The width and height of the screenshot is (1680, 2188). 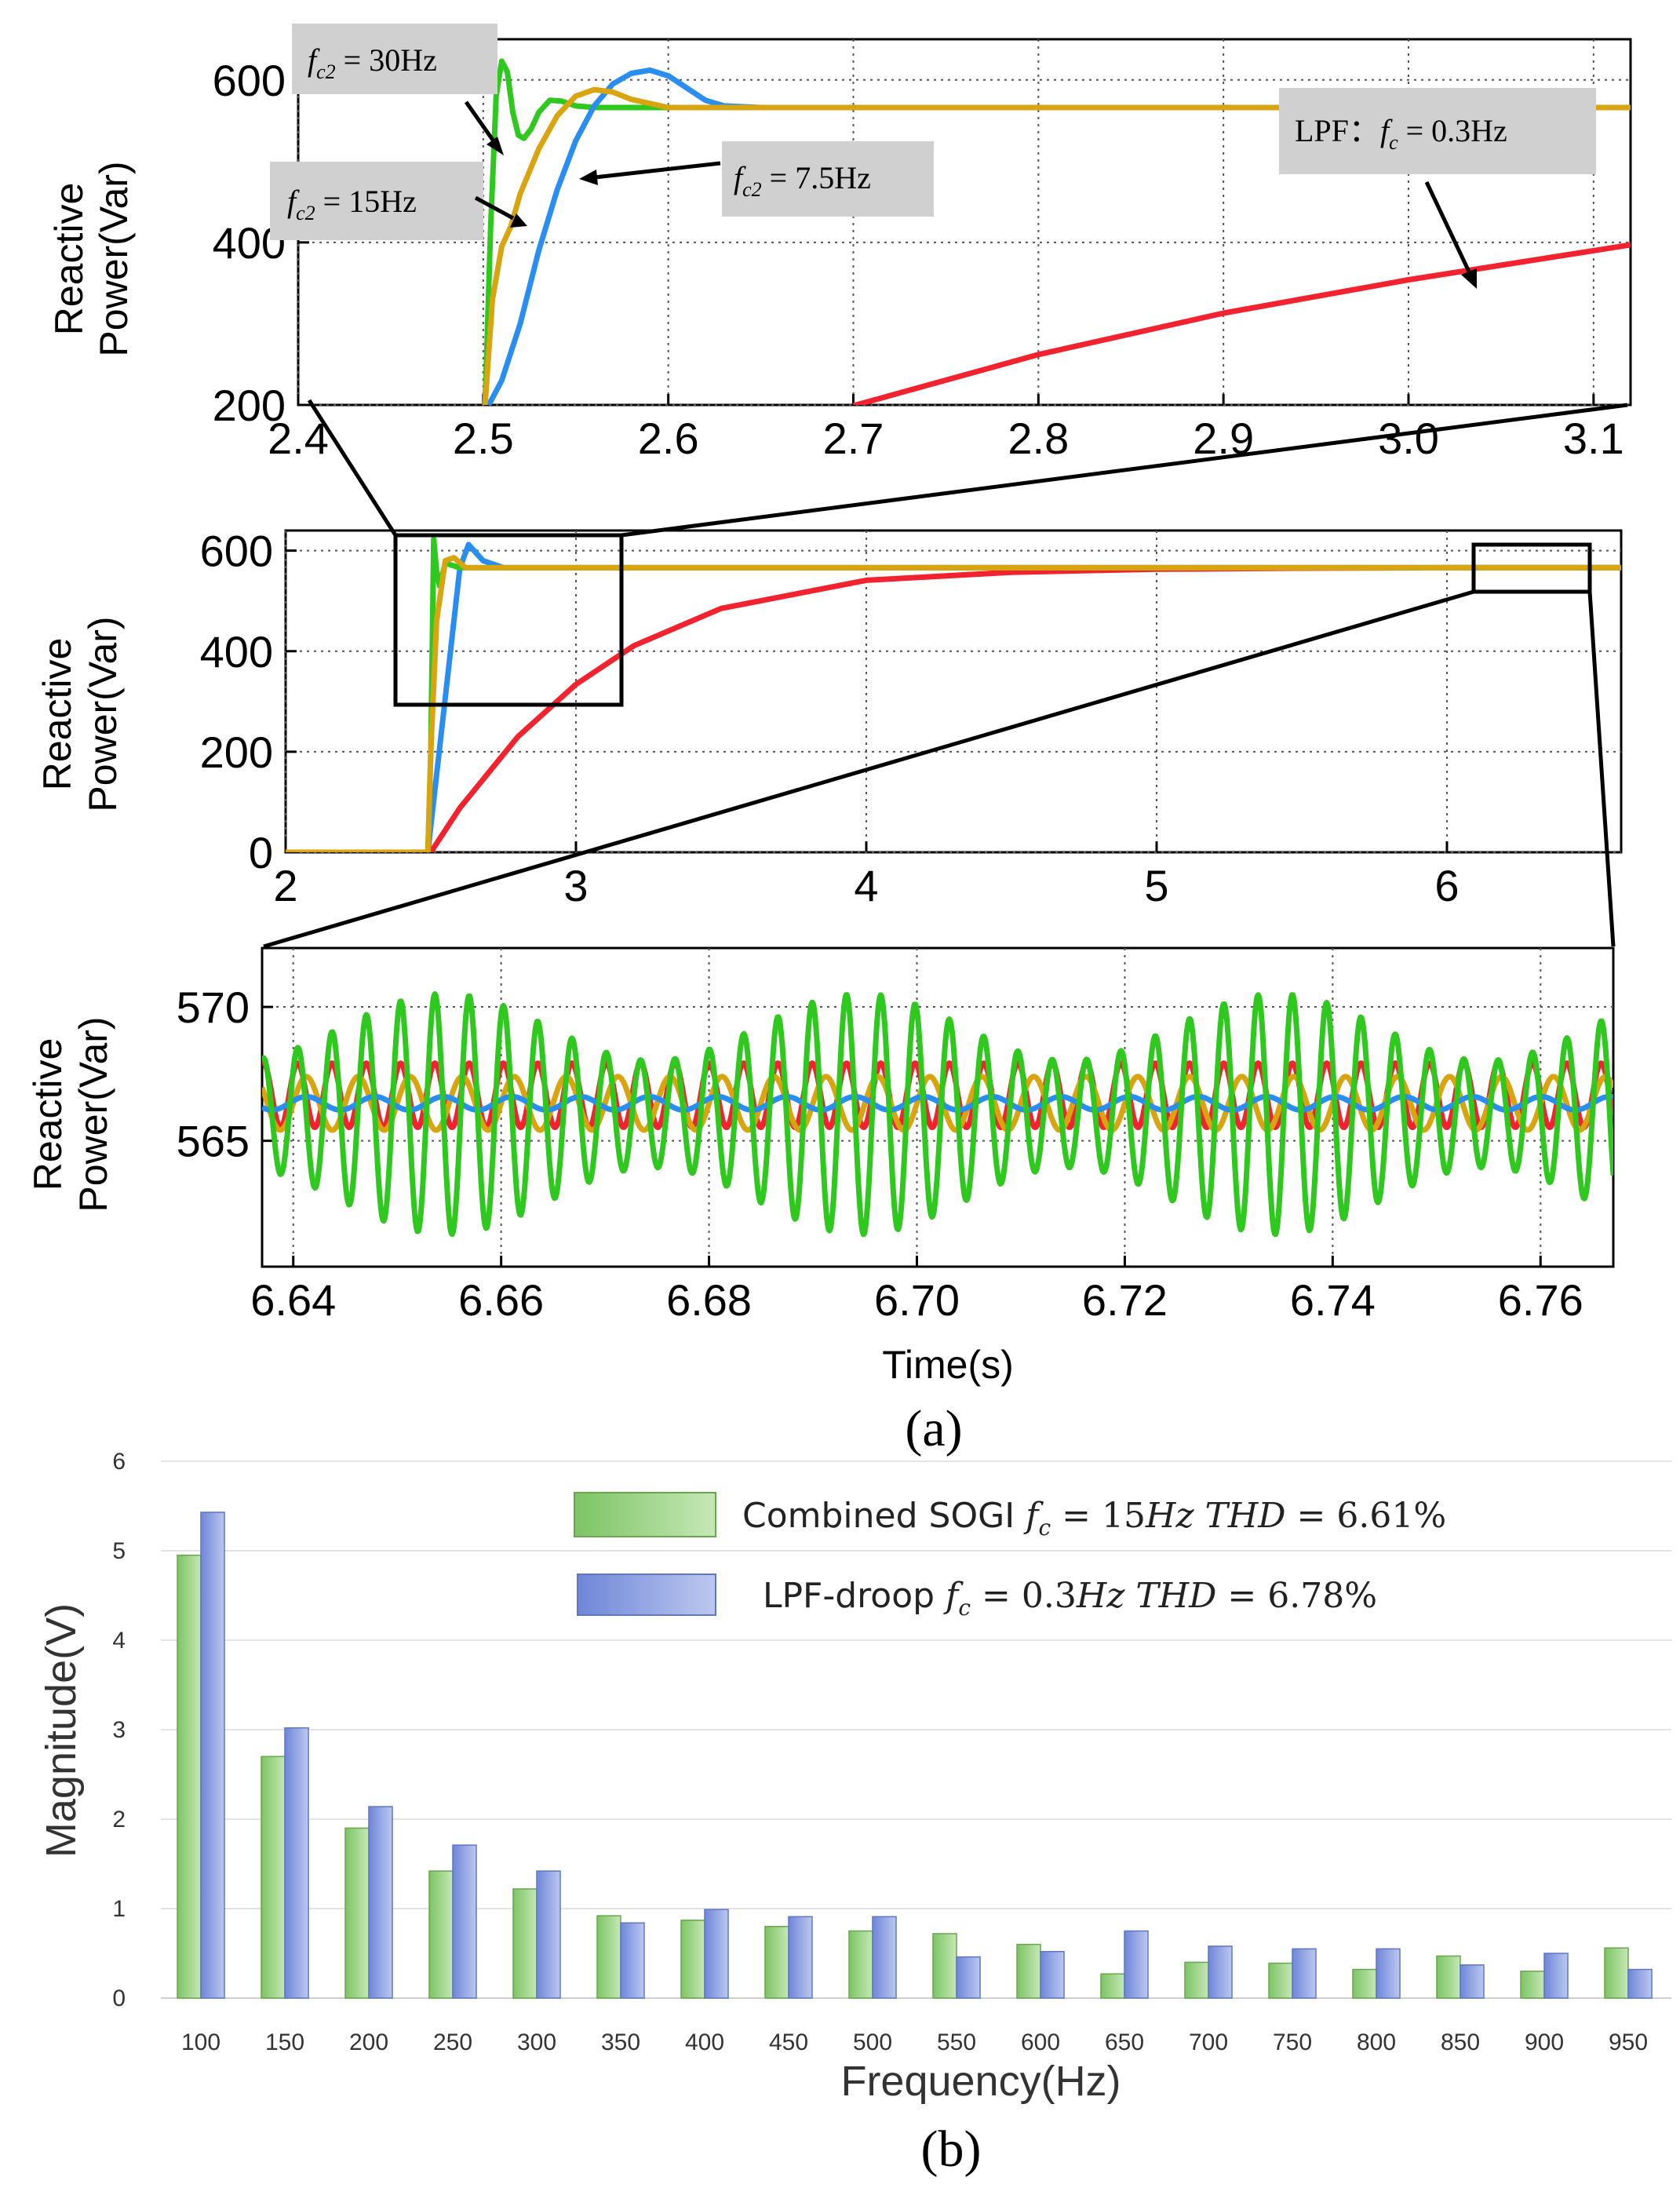 What do you see at coordinates (372, 62) in the screenshot?
I see `label-fc30: fc2 = 30Hz` at bounding box center [372, 62].